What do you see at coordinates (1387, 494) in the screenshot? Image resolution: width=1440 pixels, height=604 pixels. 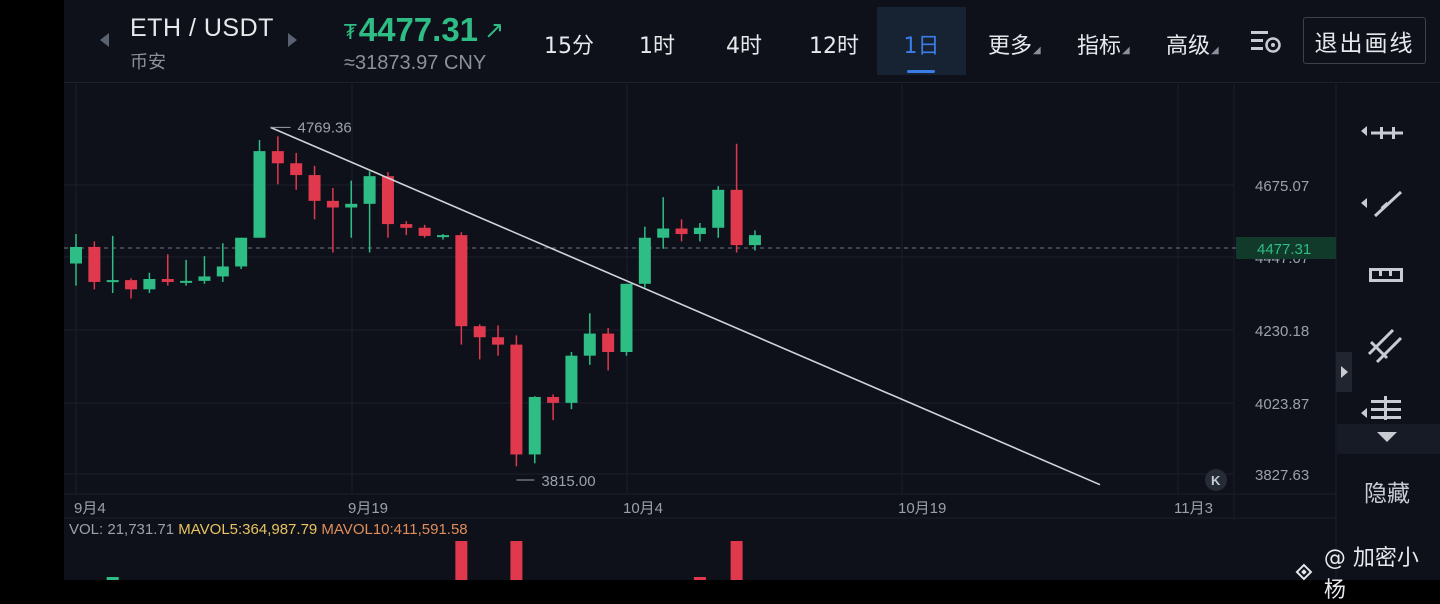 I see `hide-toolbar-button: 隐藏` at bounding box center [1387, 494].